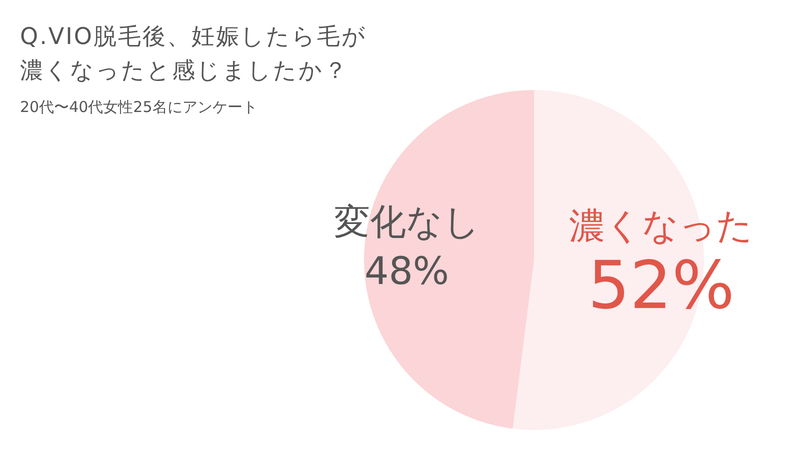  Describe the element at coordinates (194, 54) in the screenshot. I see `title: Q.VIO脱毛後、妊娠したら毛が濃くなったと感じましたか？` at that location.